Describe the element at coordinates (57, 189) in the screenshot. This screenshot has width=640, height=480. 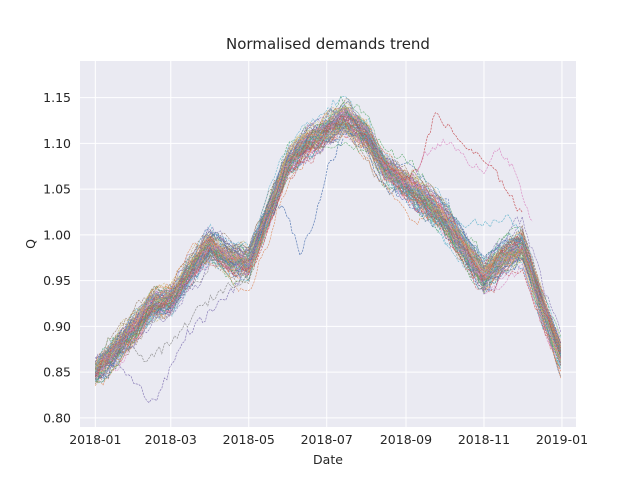
I see `y-tick-label: 1.05` at that location.